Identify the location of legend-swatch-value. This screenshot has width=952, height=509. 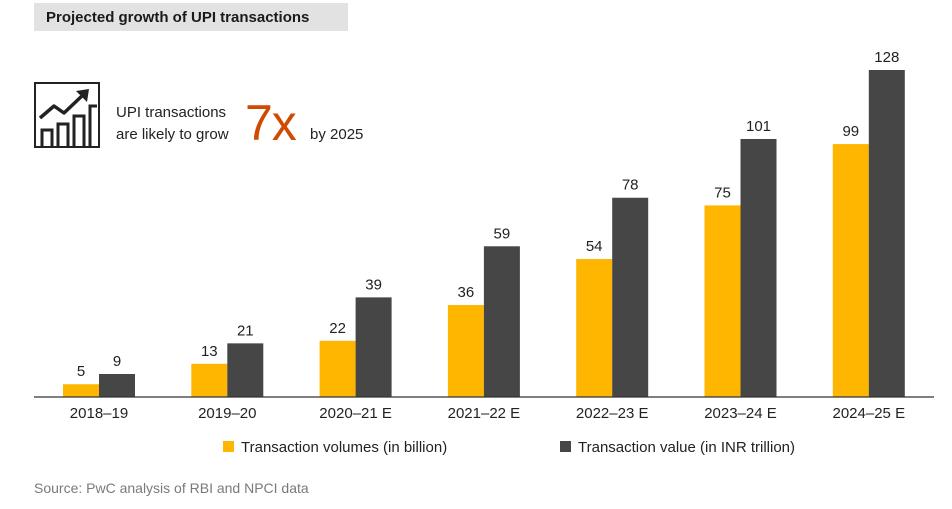
(565, 446).